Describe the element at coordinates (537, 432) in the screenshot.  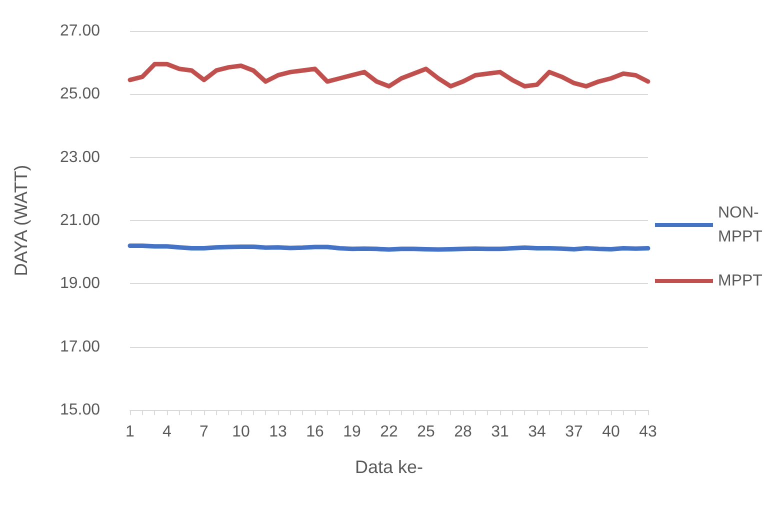
I see `x-tick-label: 34` at that location.